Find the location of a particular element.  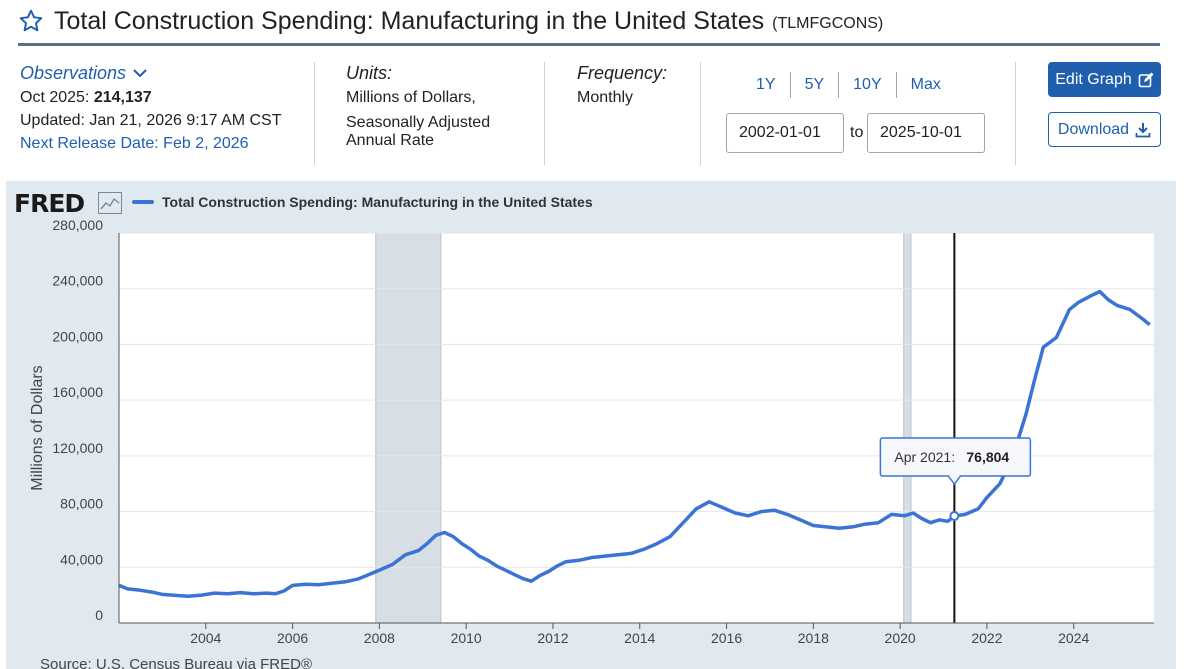

x-tick-label: 2006 is located at coordinates (292, 638).